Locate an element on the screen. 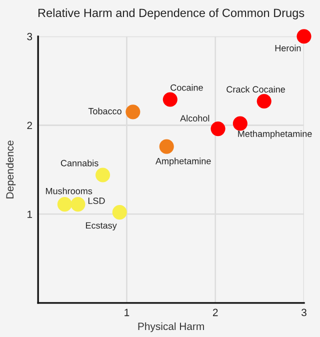 This screenshot has width=320, height=337. x-tick-label: 1 is located at coordinates (127, 312).